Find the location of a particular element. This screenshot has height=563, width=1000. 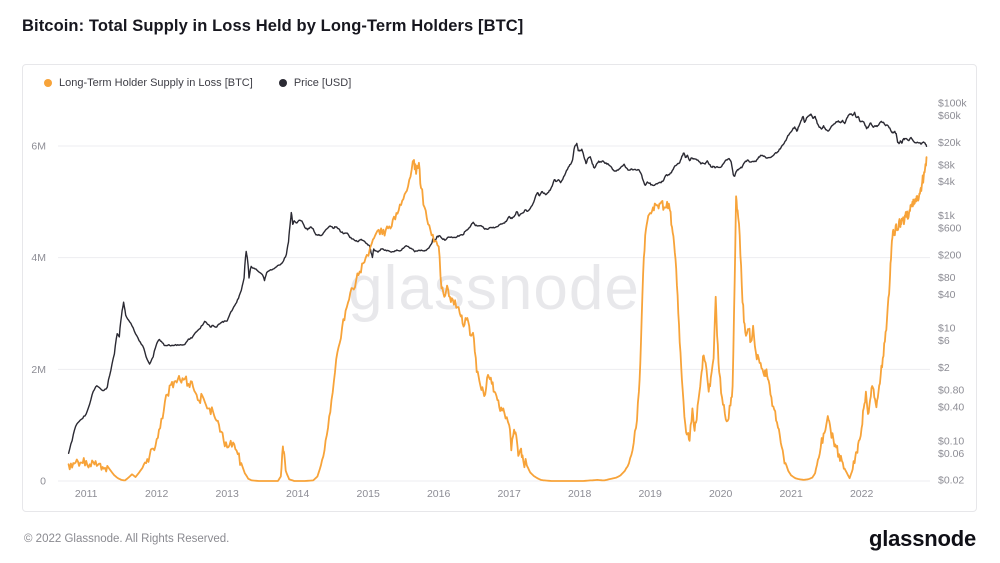

x-axis-tick-label: 2019 is located at coordinates (650, 494).